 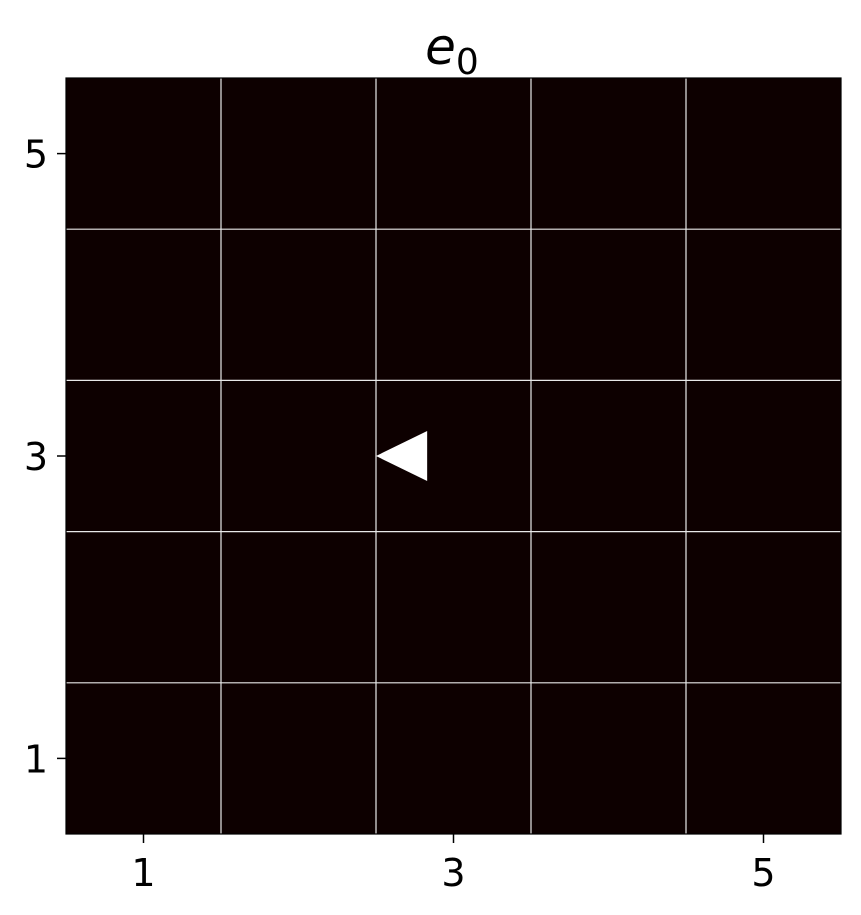 I want to click on chart-title-subscript: 0, so click(x=467, y=62).